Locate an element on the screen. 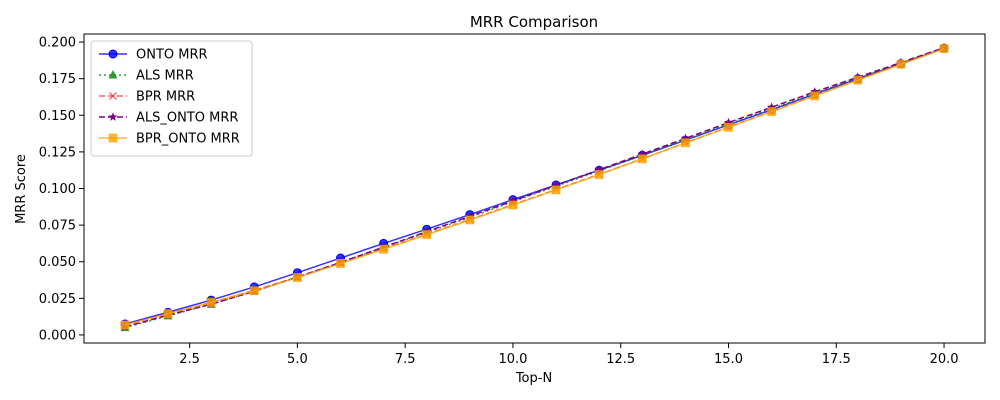 The height and width of the screenshot is (400, 1000). x-tick-label: 10.0 is located at coordinates (512, 359).